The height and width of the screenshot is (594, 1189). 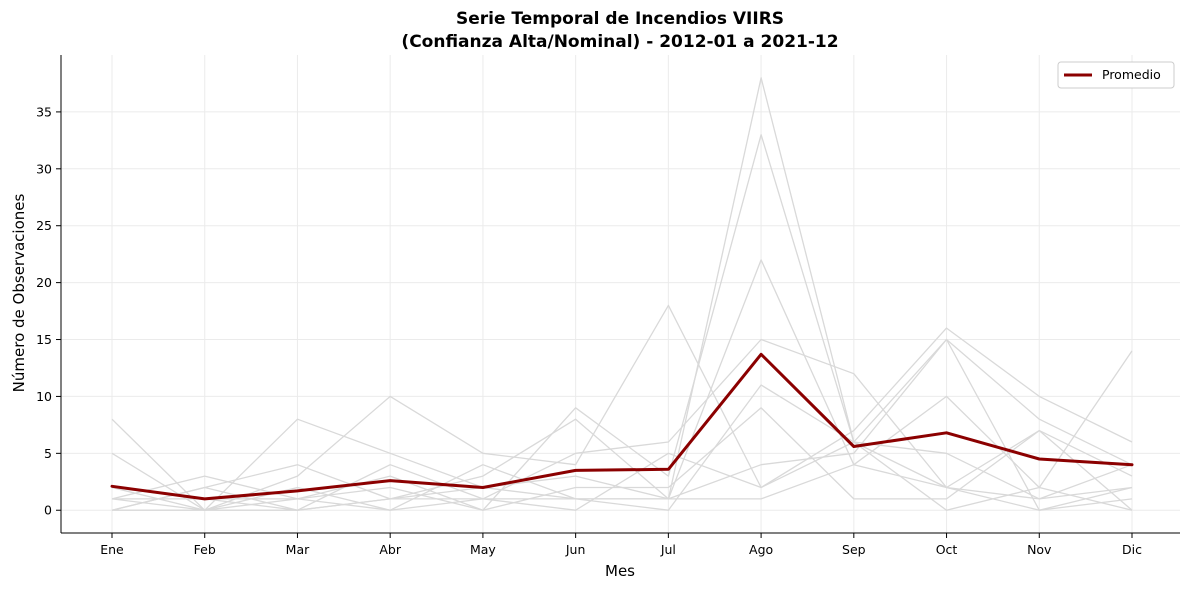 What do you see at coordinates (668, 549) in the screenshot?
I see `x-tick-label-jul: Jul` at bounding box center [668, 549].